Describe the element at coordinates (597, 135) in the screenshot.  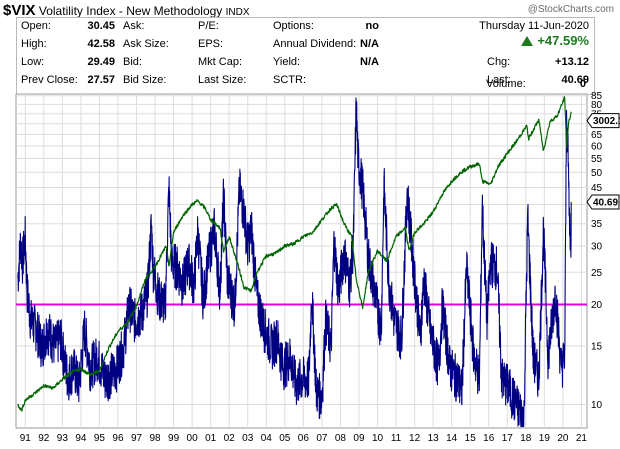
I see `y-tick-label: 65` at that location.